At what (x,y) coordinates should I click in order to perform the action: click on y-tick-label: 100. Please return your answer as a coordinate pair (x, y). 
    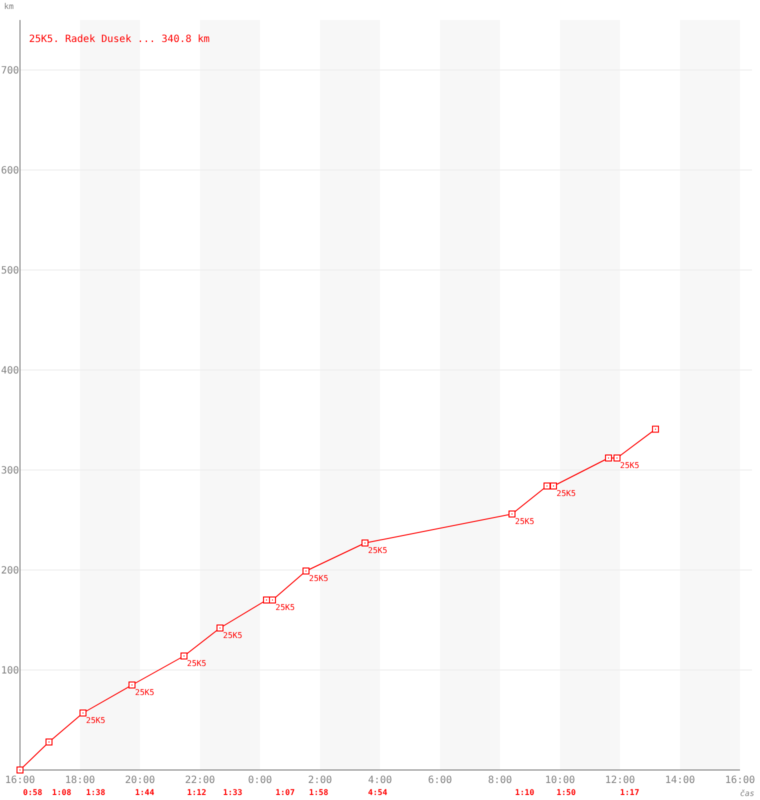
    Looking at the image, I should click on (9, 671).